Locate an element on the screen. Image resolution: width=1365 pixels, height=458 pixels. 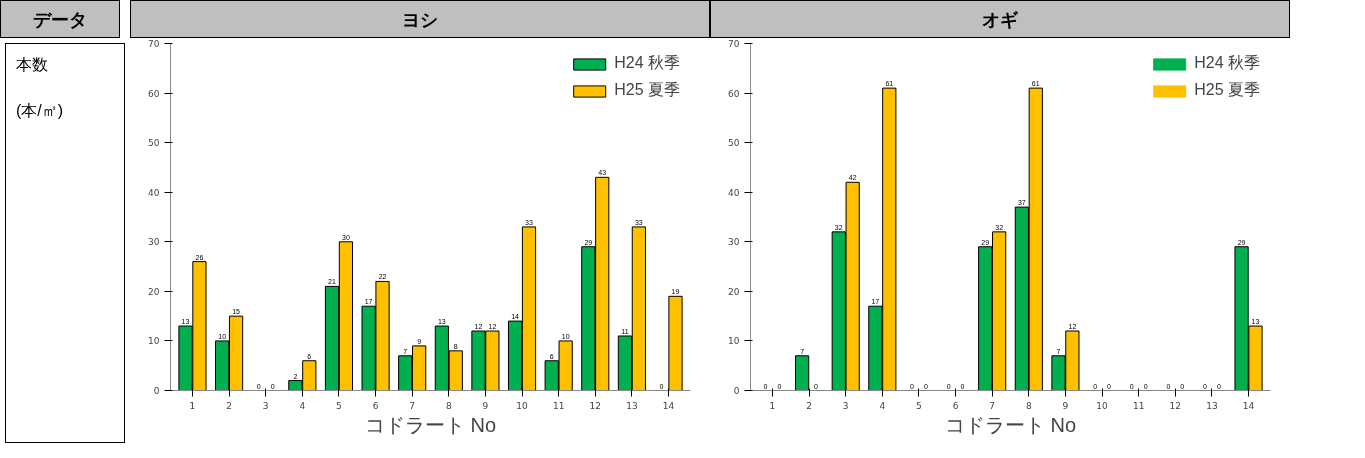
chart-title: ヨシ is located at coordinates (420, 20).